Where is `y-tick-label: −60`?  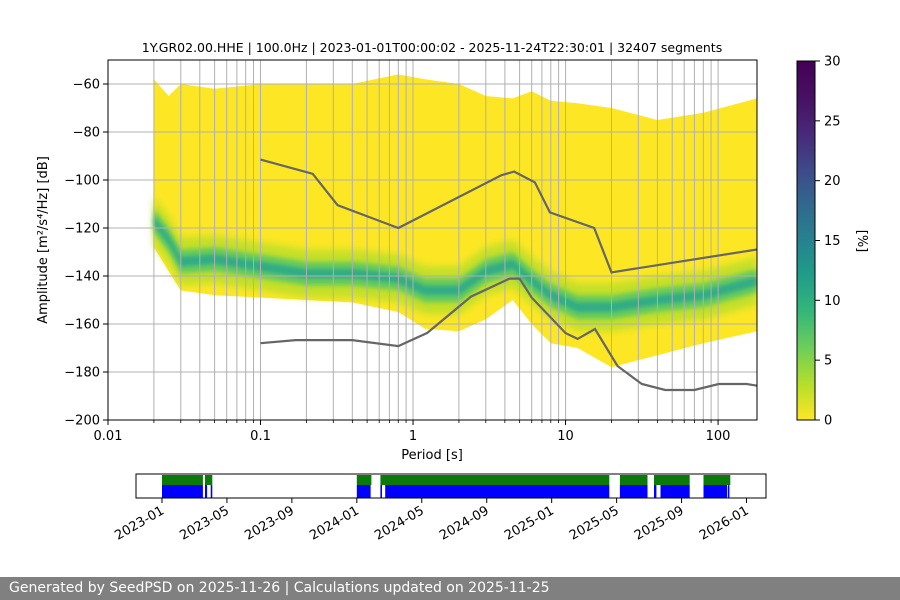
y-tick-label: −60 is located at coordinates (86, 85).